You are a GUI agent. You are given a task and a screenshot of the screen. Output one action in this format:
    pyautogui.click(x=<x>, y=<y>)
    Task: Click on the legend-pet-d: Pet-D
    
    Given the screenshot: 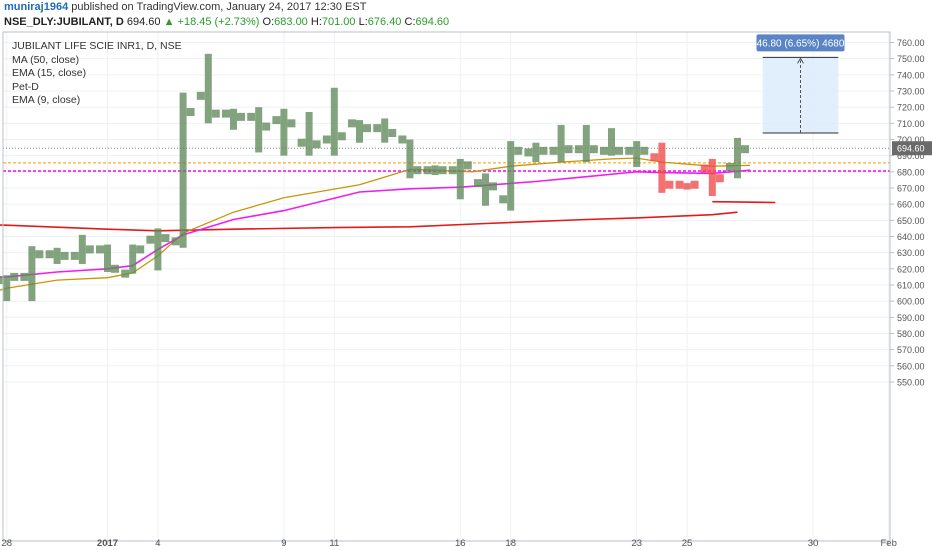 What is the action you would take?
    pyautogui.click(x=25, y=86)
    